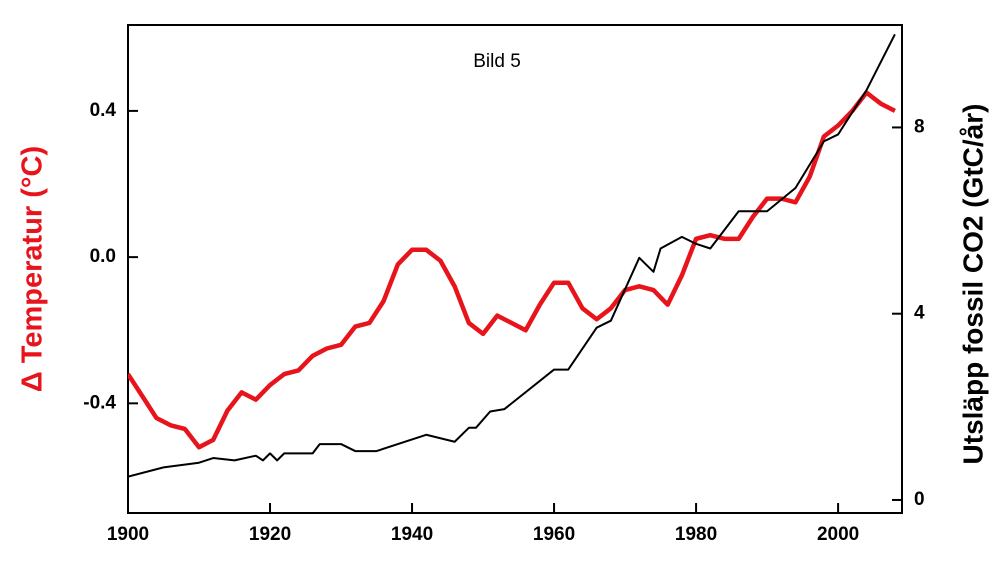  Describe the element at coordinates (497, 61) in the screenshot. I see `annotation: Bild 5` at that location.